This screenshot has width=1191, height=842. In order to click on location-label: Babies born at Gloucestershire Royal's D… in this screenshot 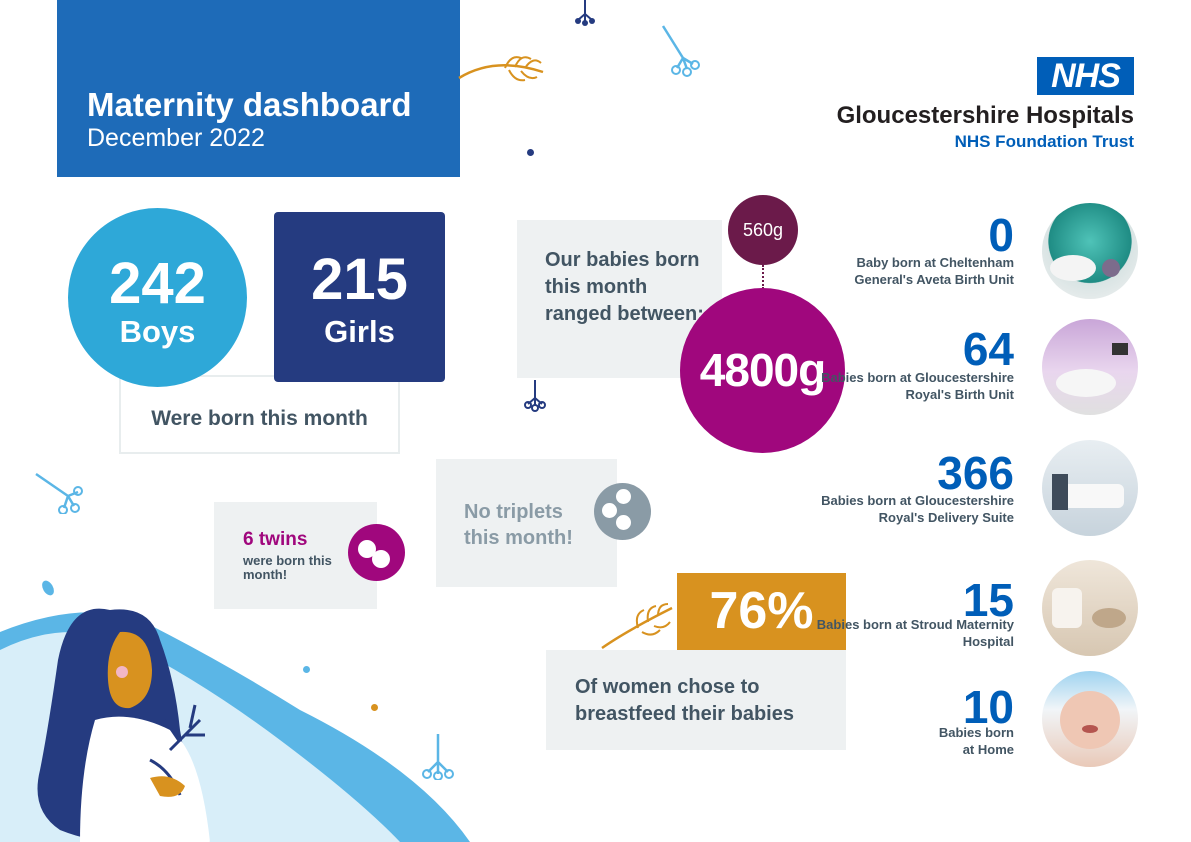, I will do `click(917, 509)`.